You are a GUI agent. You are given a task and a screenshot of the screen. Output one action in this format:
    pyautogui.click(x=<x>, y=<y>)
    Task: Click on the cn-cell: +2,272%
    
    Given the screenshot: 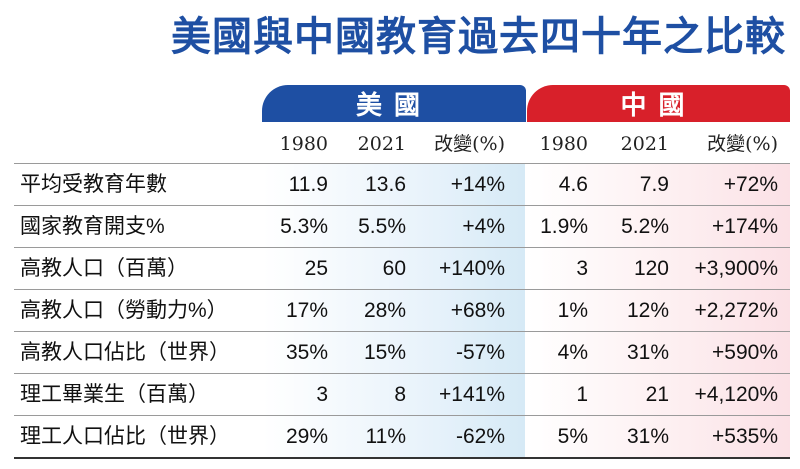 What is the action you would take?
    pyautogui.click(x=736, y=310)
    